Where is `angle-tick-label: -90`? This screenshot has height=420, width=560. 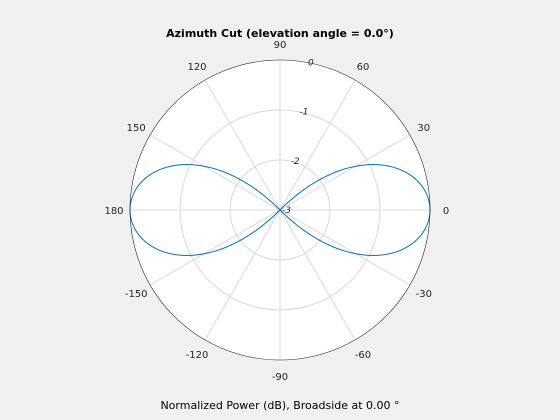 angle-tick-label: -90 is located at coordinates (280, 377).